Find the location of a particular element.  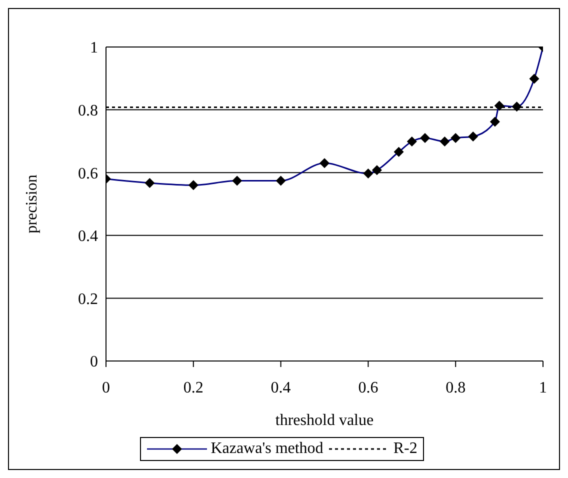

y-tick-label: 0 is located at coordinates (94, 362).